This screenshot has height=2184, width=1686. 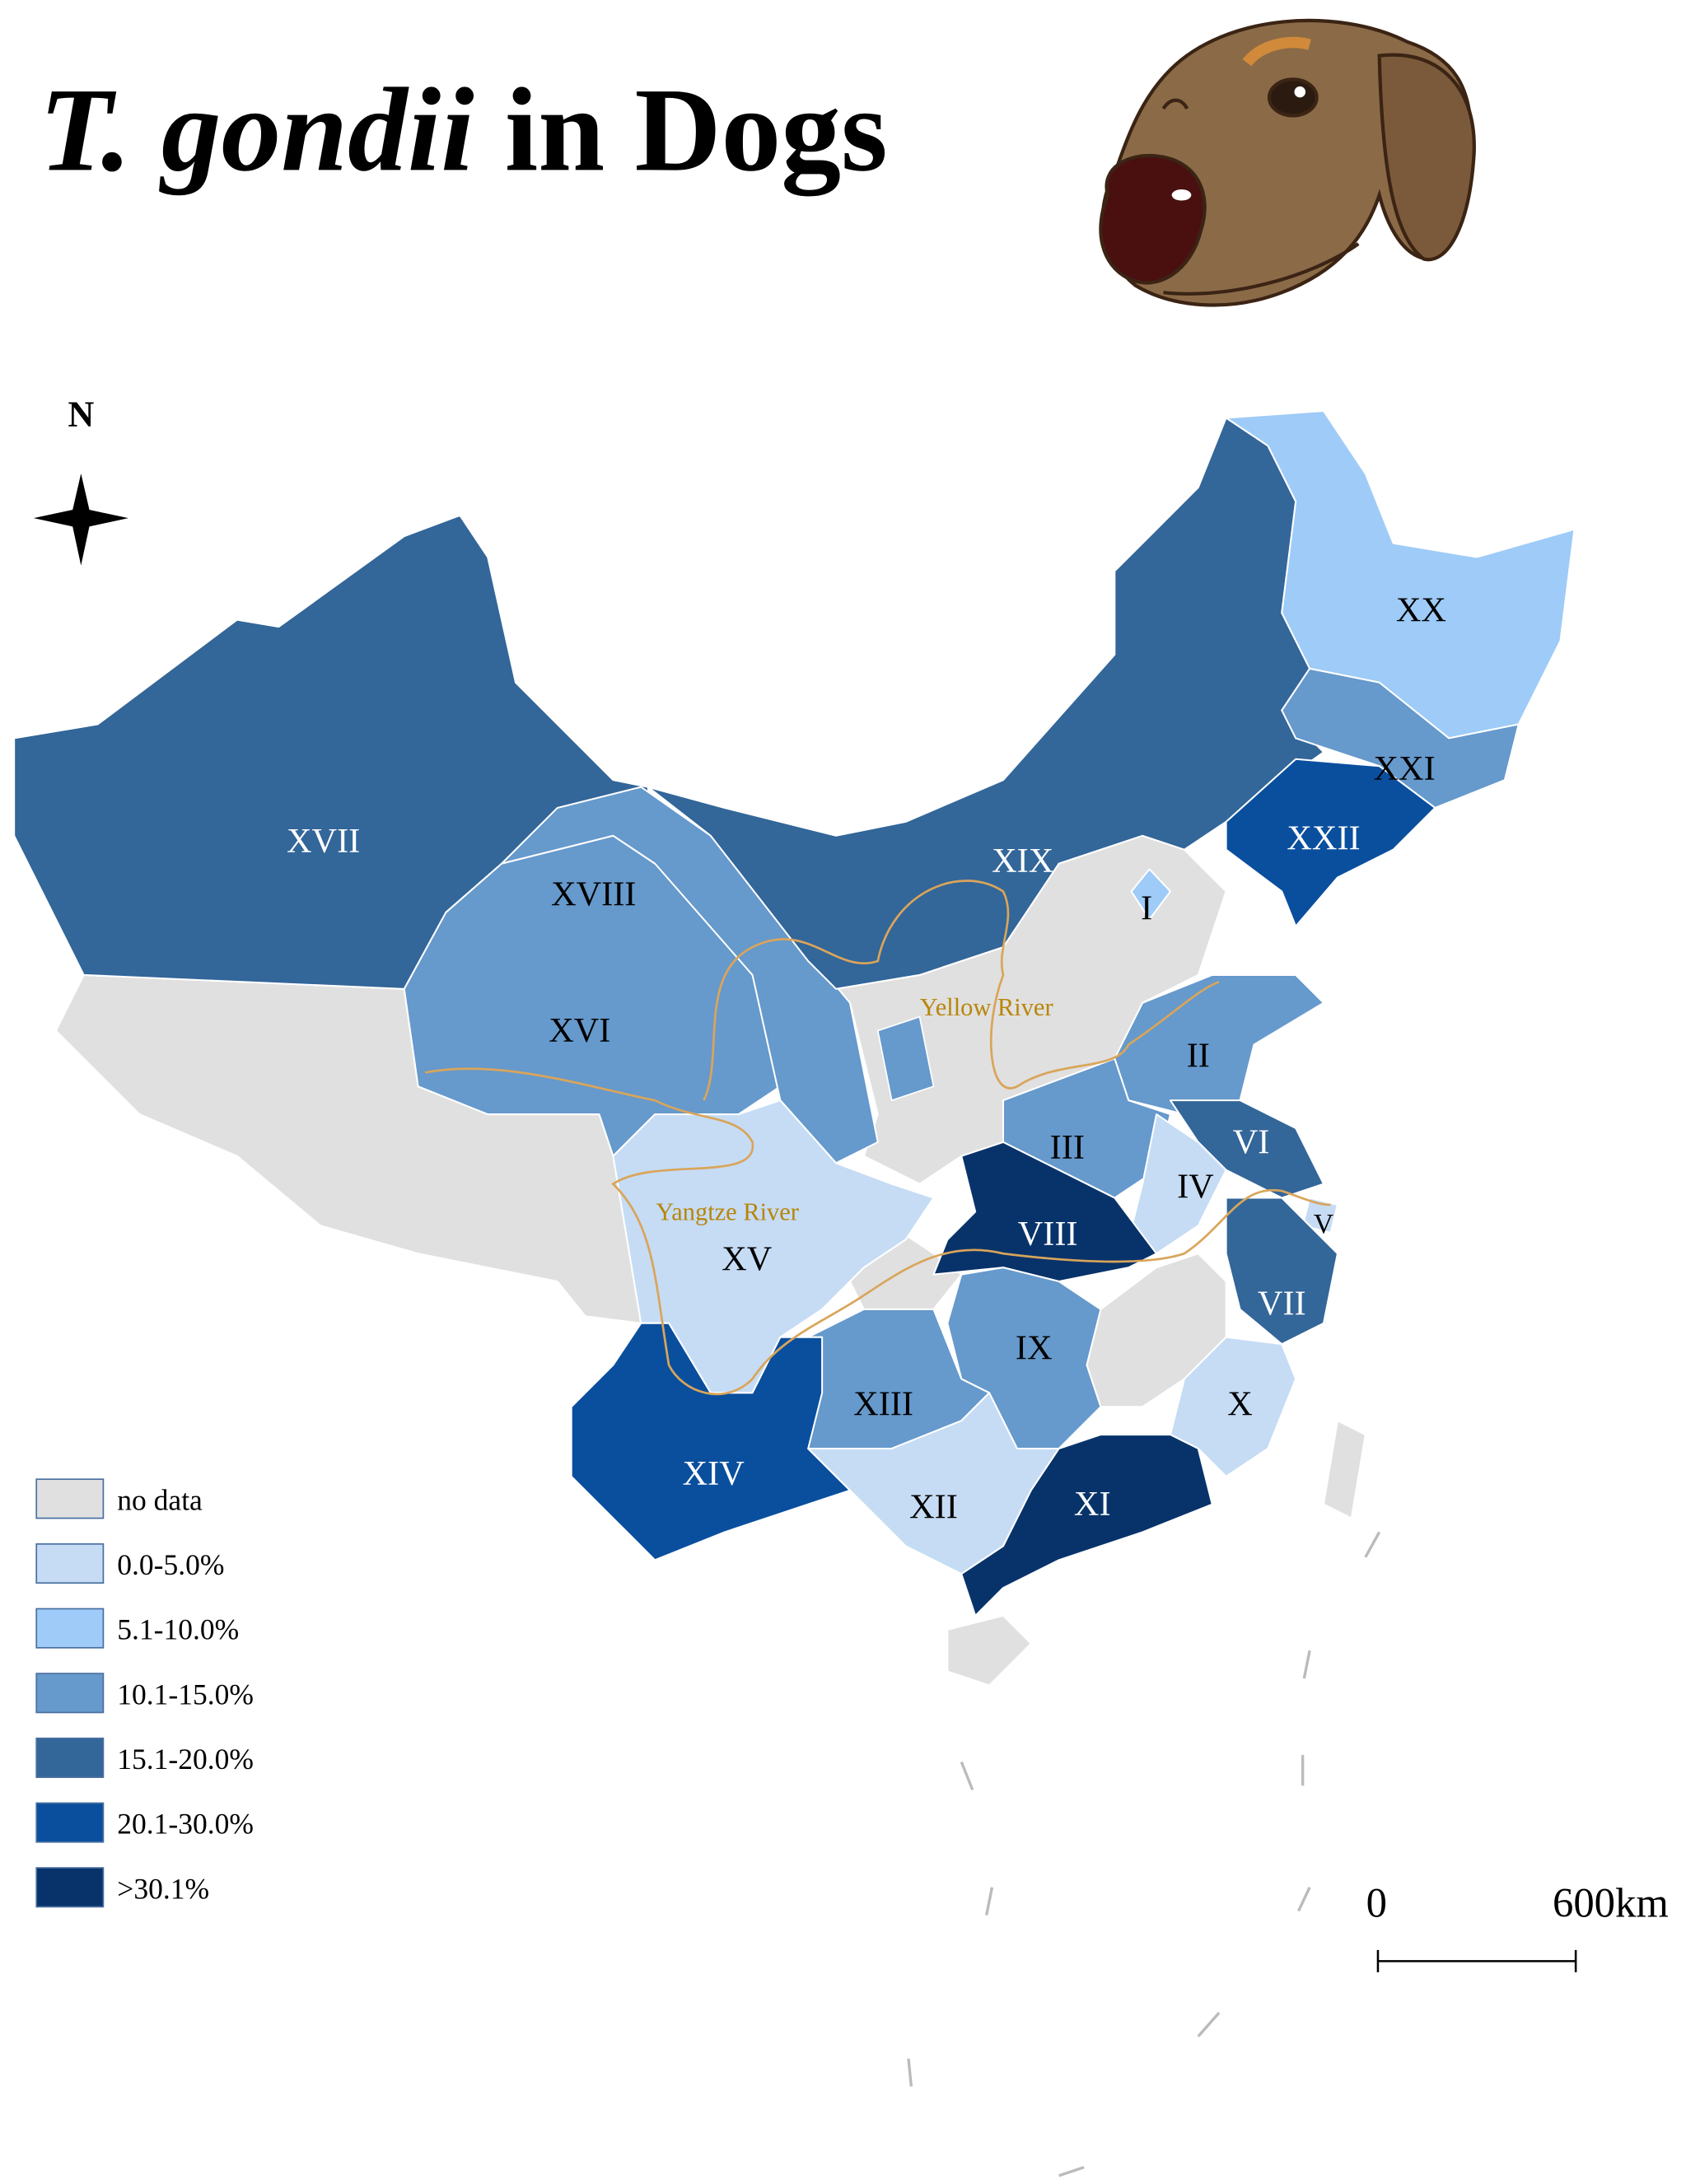 I want to click on region-label: IV, so click(x=1195, y=1187).